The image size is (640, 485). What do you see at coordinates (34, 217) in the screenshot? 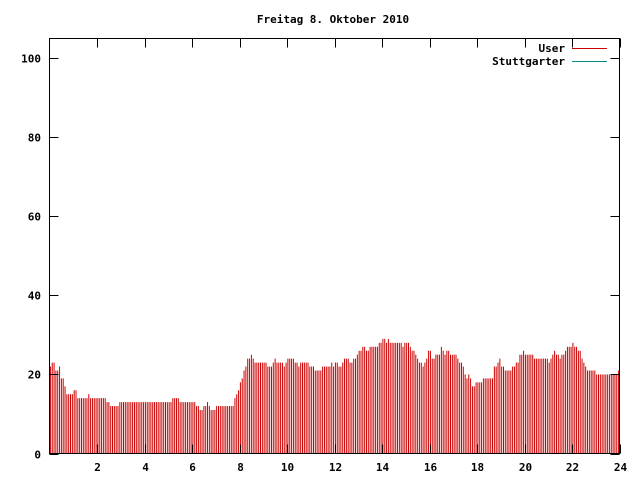
I see `y-tick-label: 60` at bounding box center [34, 217].